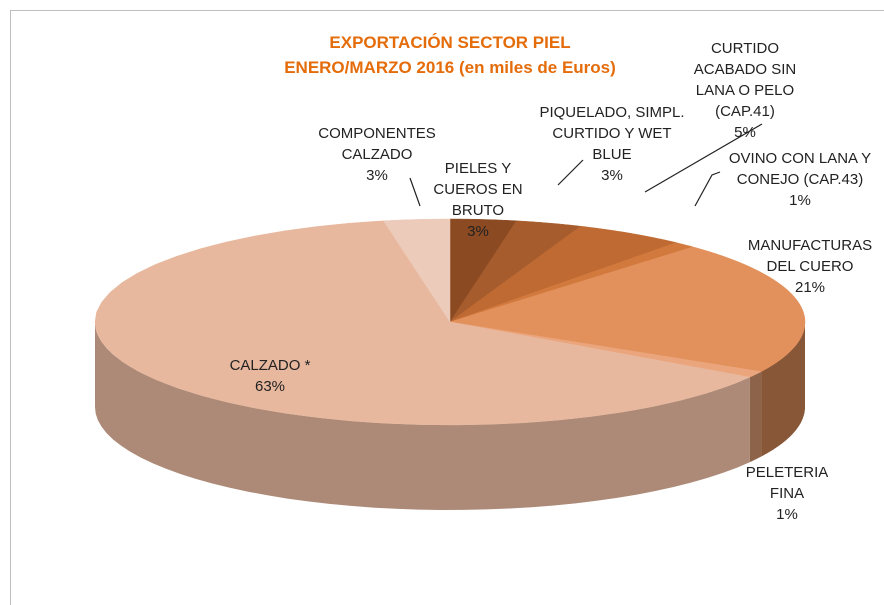 This screenshot has height=605, width=884. What do you see at coordinates (810, 287) in the screenshot?
I see `value-label: 21%` at bounding box center [810, 287].